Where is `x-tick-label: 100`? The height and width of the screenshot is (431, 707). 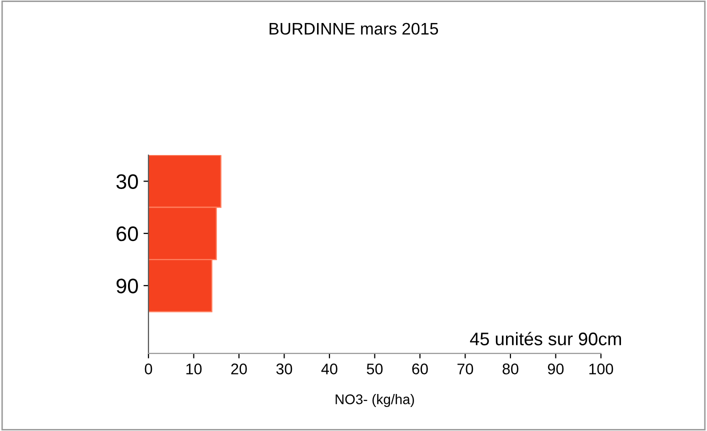 x-tick-label: 100 is located at coordinates (601, 369).